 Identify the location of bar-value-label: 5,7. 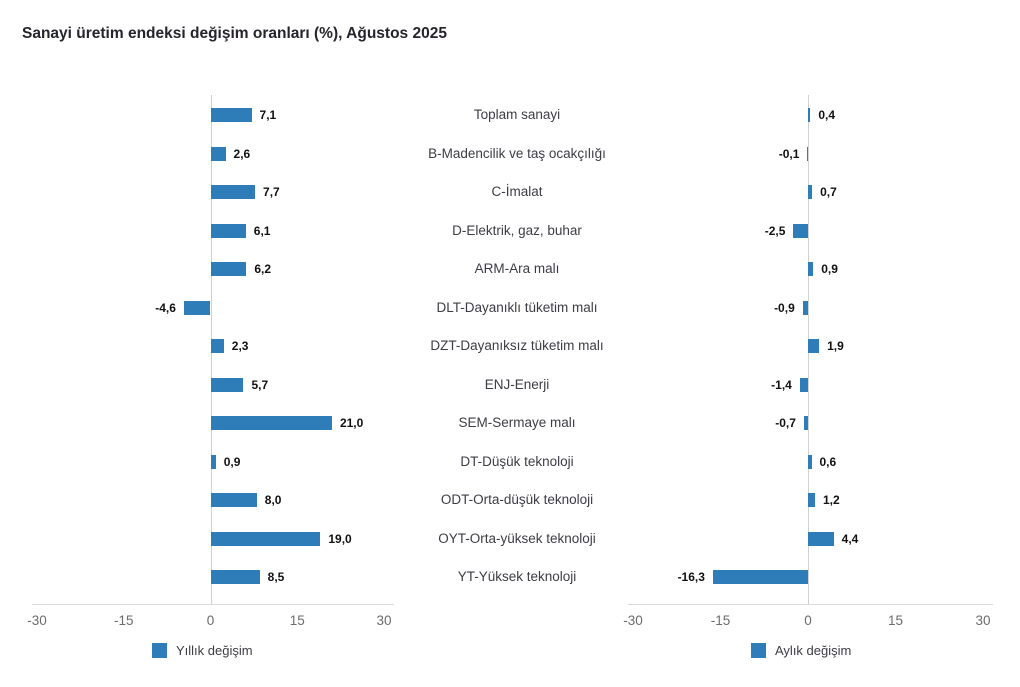
(260, 384).